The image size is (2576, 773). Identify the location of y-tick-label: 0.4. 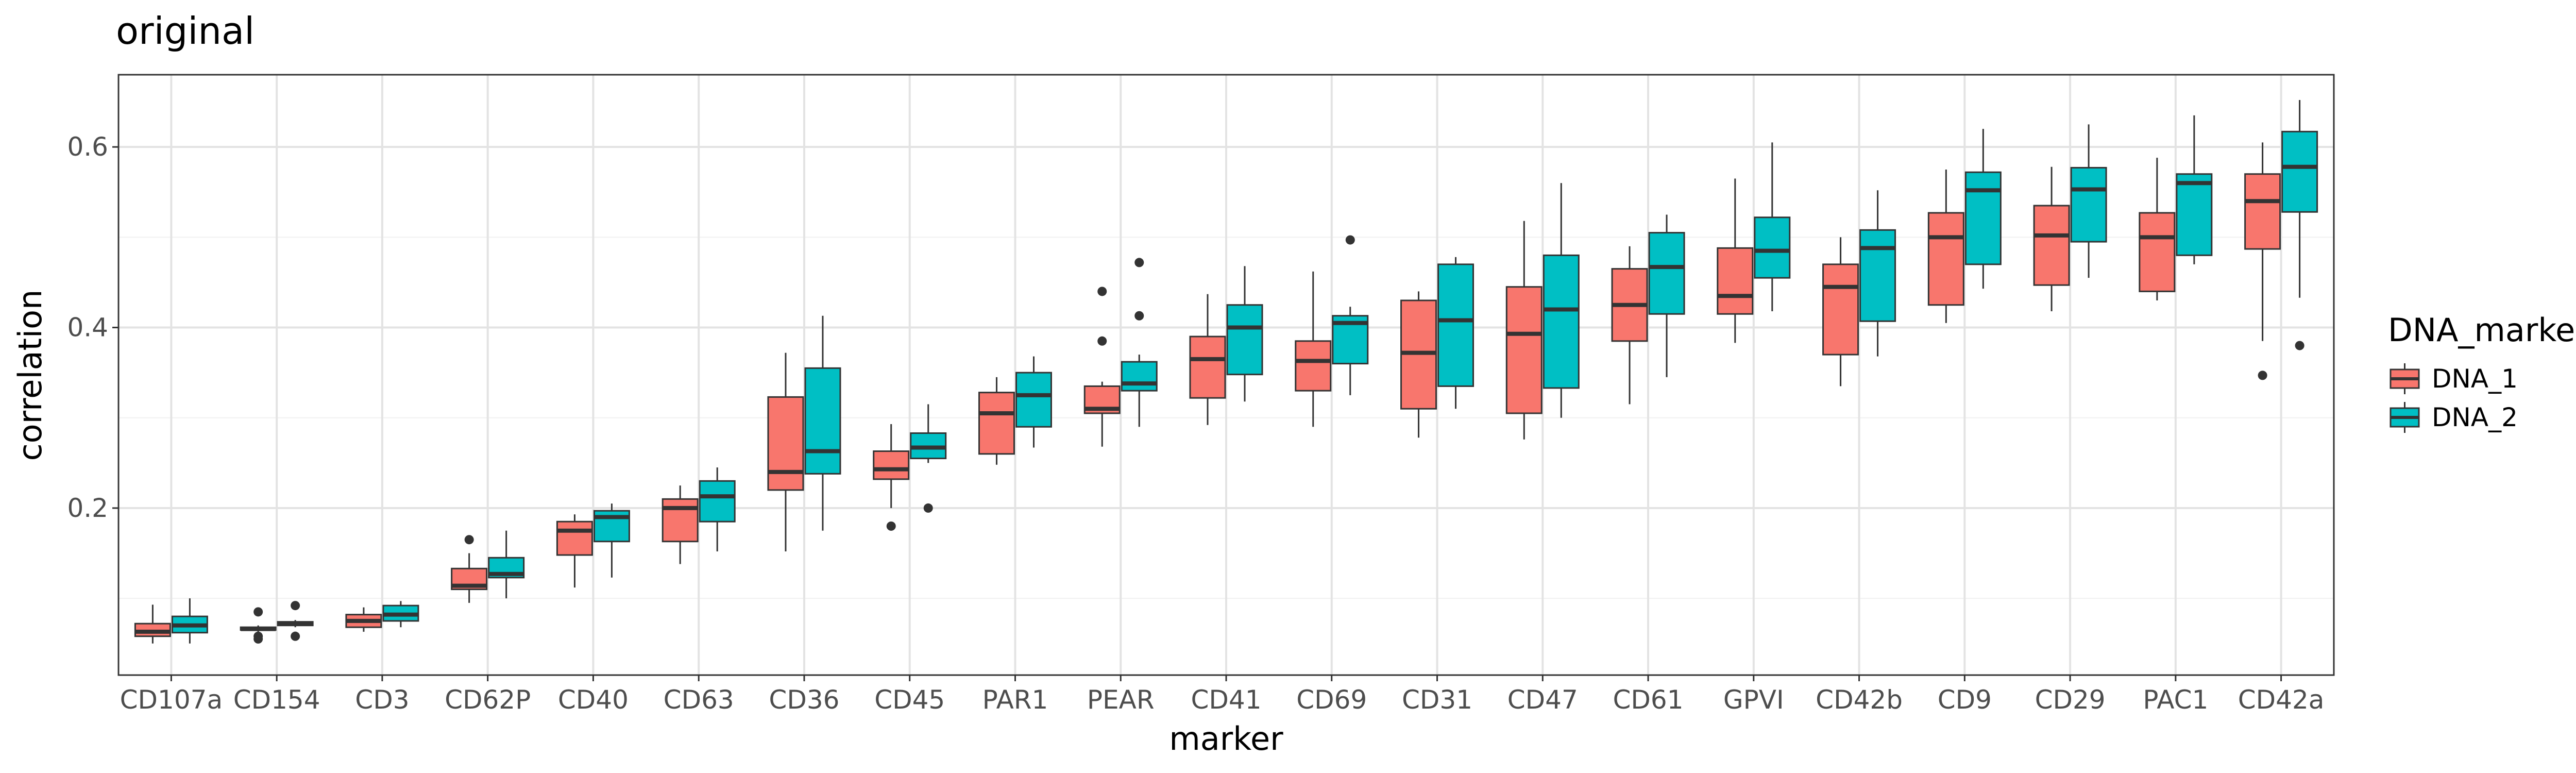
(87, 328).